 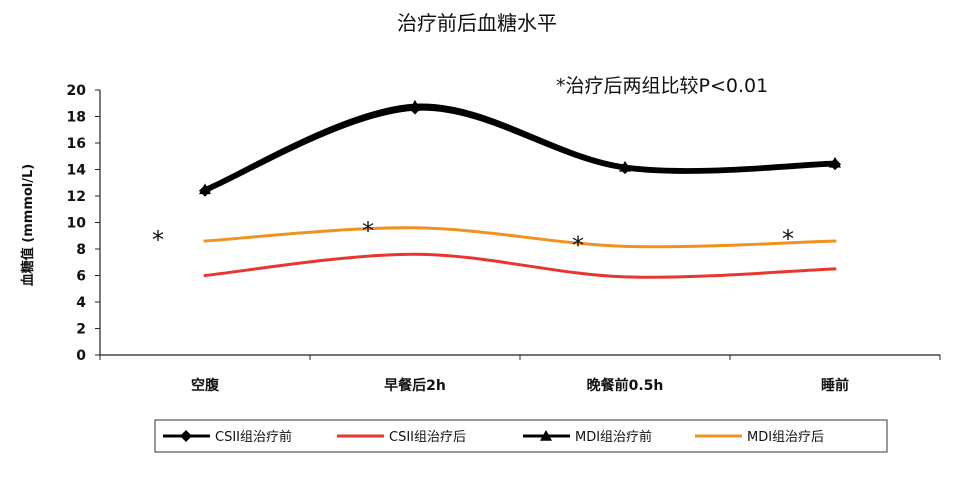 I want to click on legend-label: CSII组治疗前, so click(x=253, y=437).